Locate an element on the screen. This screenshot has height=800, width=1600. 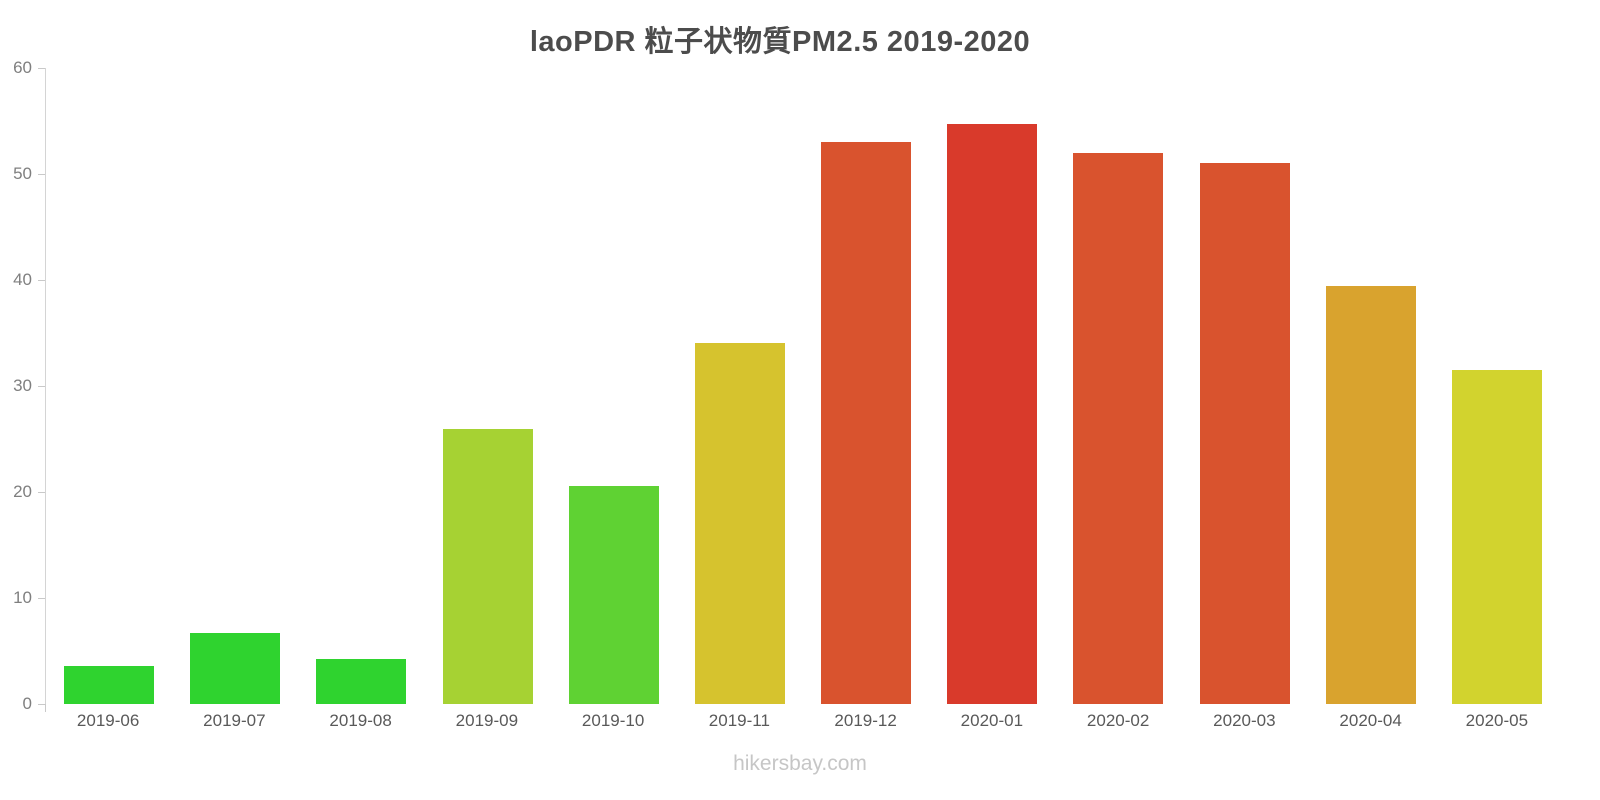
y-tick-label: 40 is located at coordinates (22, 279).